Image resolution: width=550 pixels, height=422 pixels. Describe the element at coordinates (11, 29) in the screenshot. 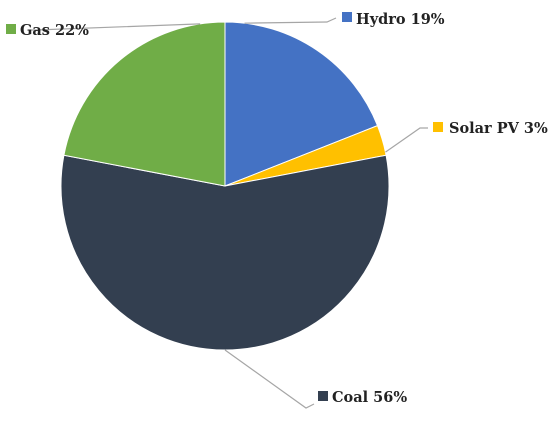

I see `label-marker-gas` at that location.